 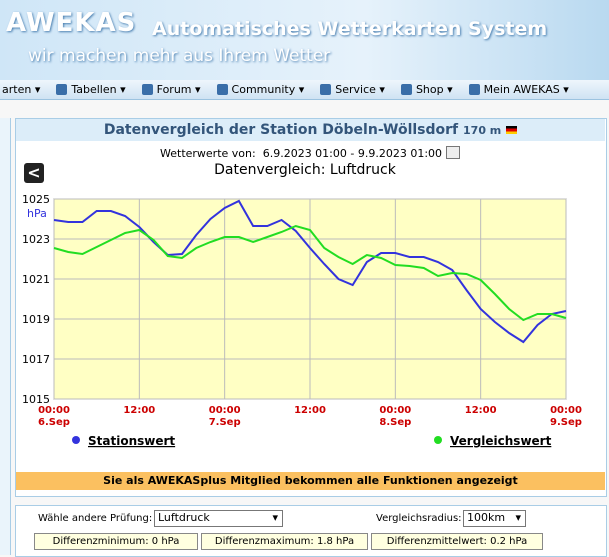 I want to click on nav-item: Tabellen ▾, so click(x=90, y=89).